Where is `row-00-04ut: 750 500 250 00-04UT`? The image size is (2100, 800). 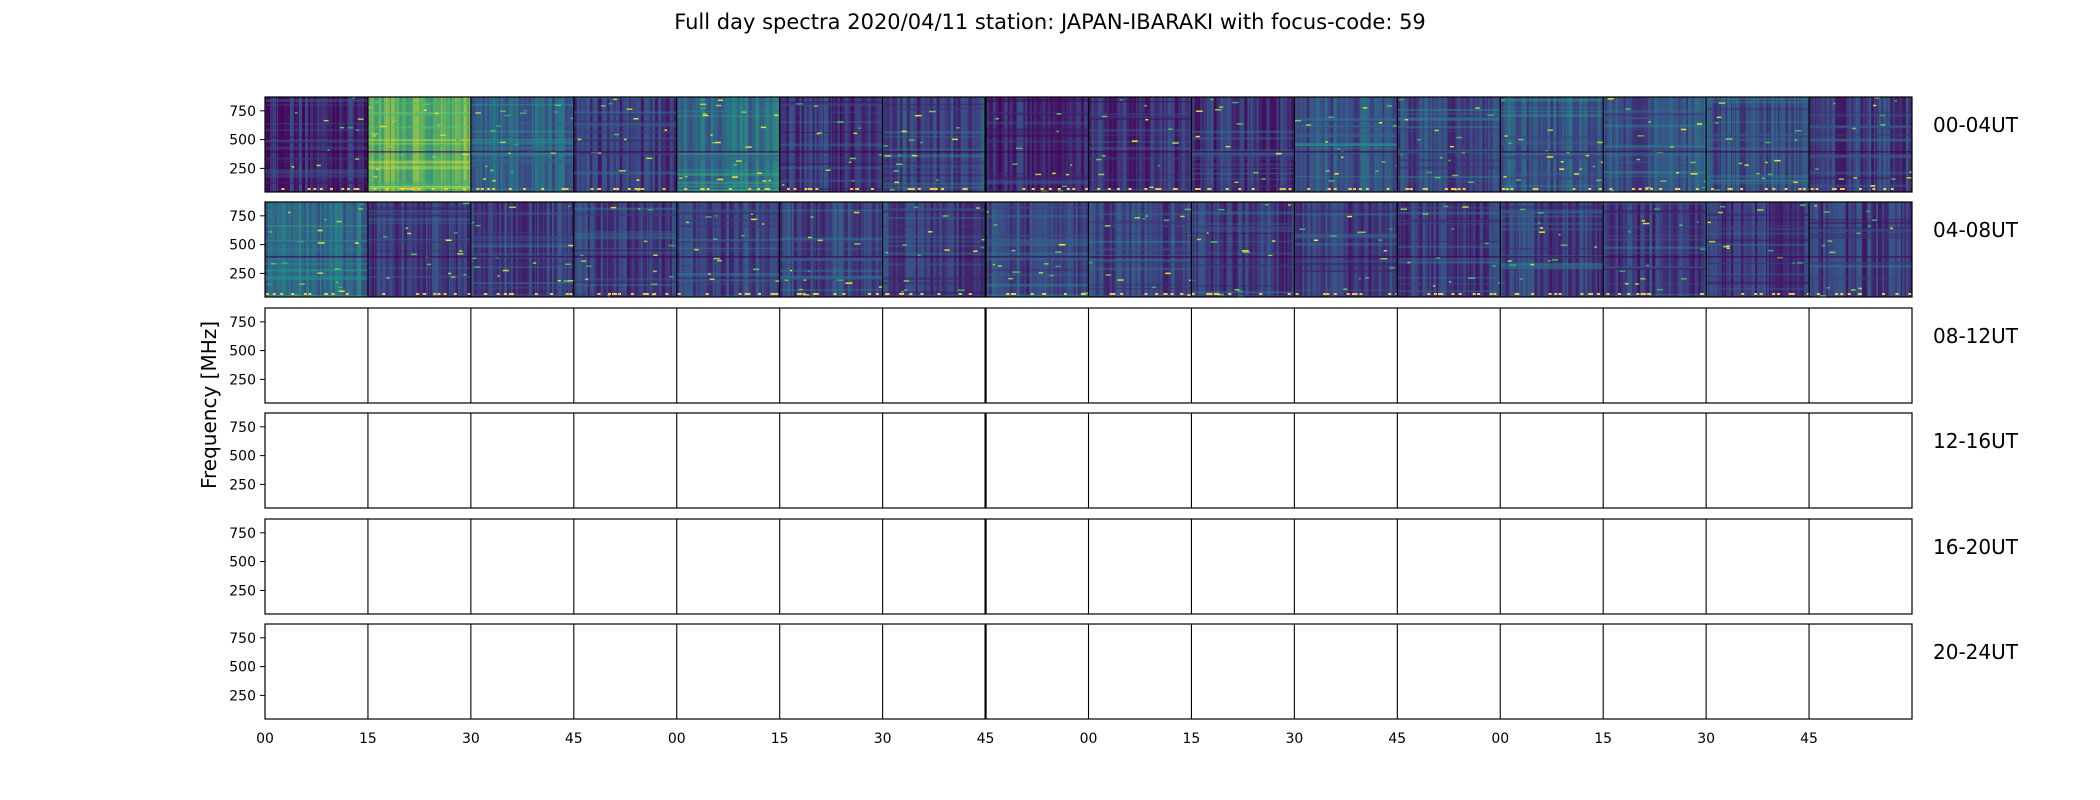
row-00-04ut: 750 500 250 00-04UT is located at coordinates (1124, 144).